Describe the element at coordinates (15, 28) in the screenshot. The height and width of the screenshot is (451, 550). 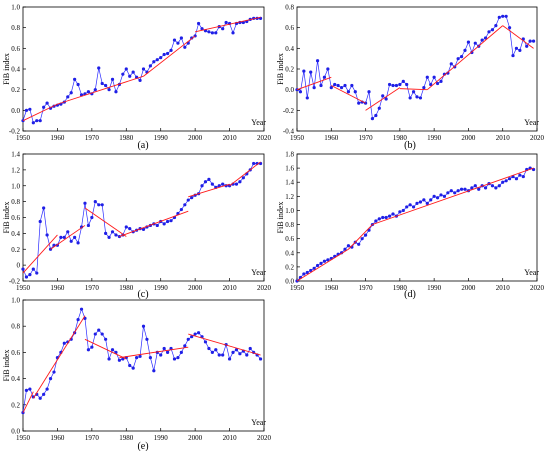
I see `y-tick-label: 0.8` at that location.